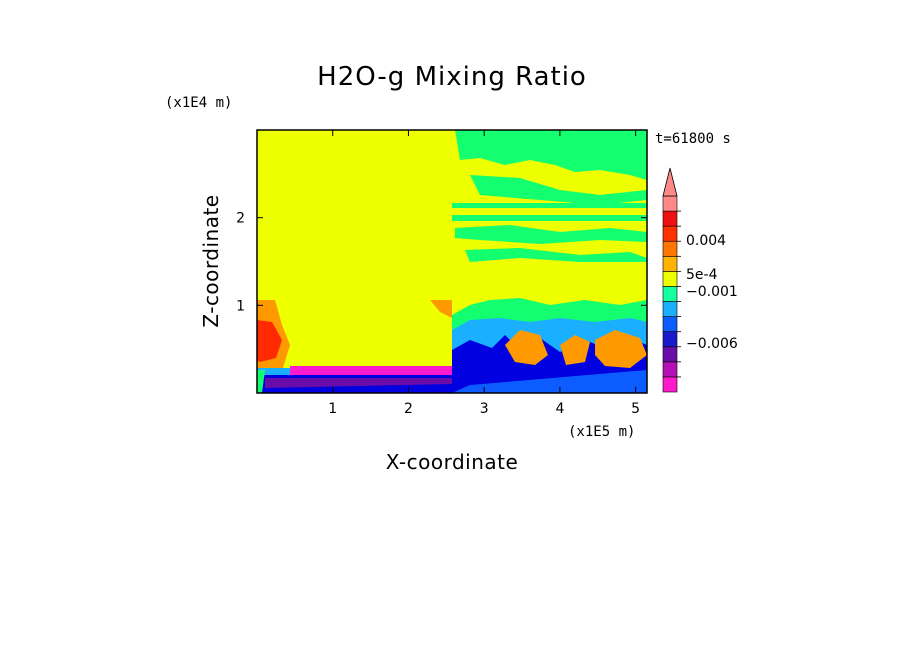  What do you see at coordinates (354, 379) in the screenshot?
I see `lower-left-layer` at bounding box center [354, 379].